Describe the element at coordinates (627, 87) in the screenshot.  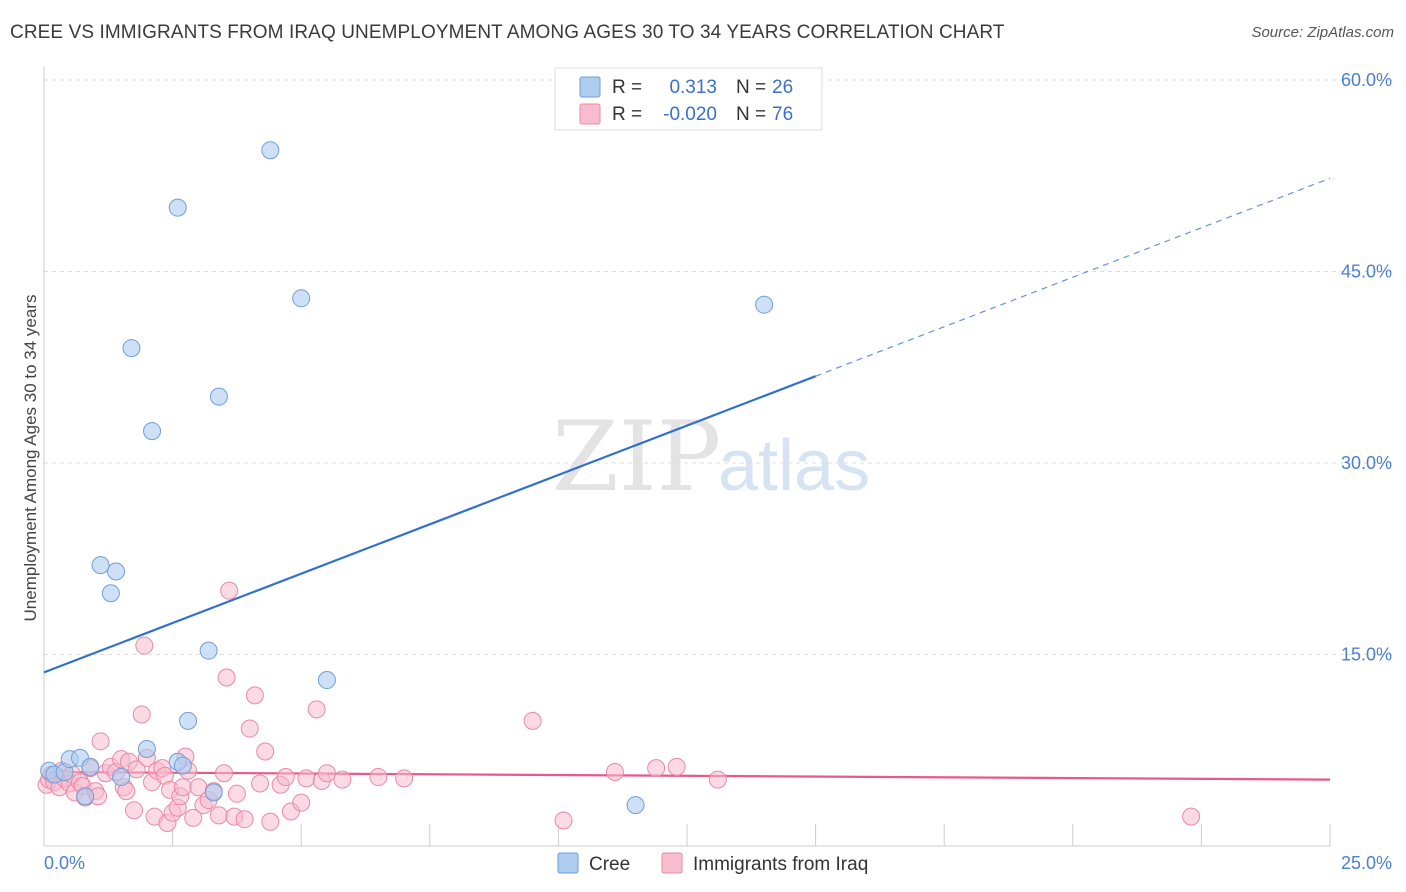
I see `legend-cree-r-label: R =` at that location.